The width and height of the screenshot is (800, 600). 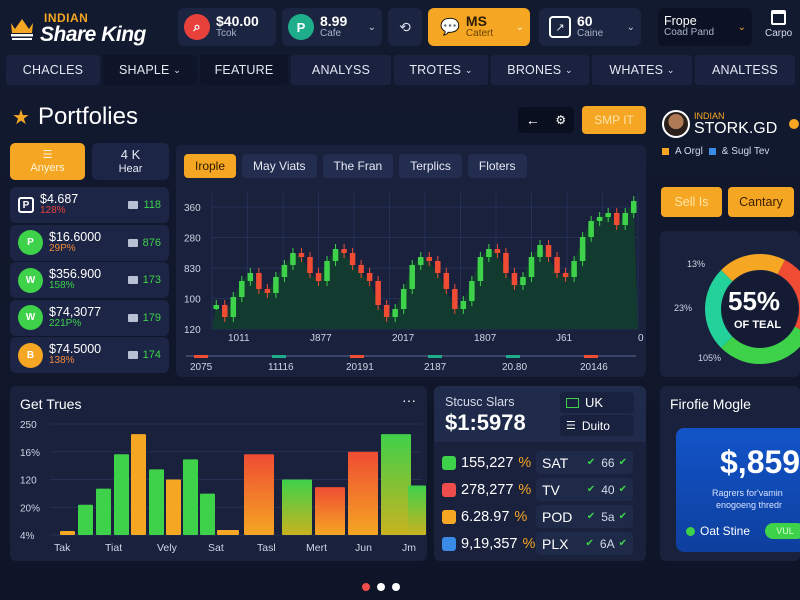 I want to click on asset-count: 876, so click(x=151, y=242).